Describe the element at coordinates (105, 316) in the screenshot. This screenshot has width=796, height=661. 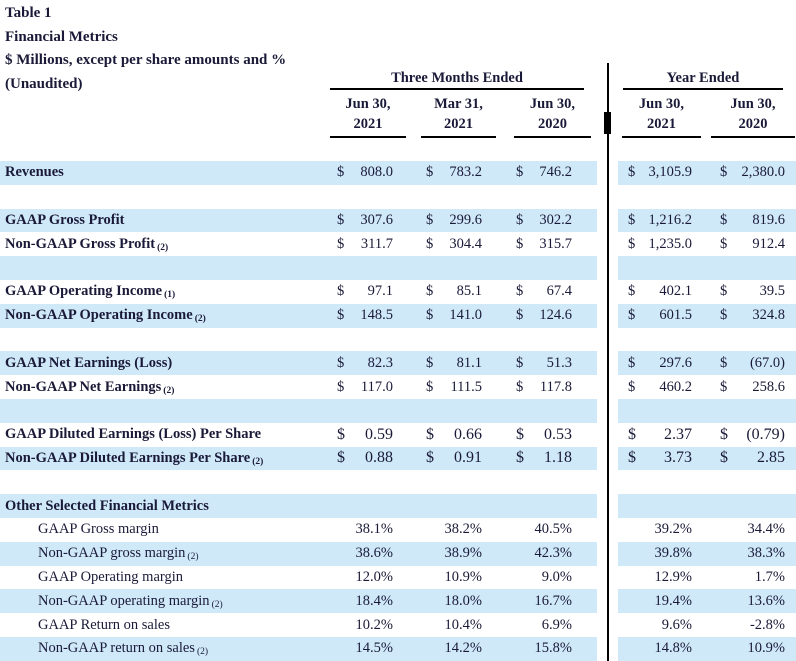
I see `row-label: Non-GAAP Operating Income (2)` at that location.